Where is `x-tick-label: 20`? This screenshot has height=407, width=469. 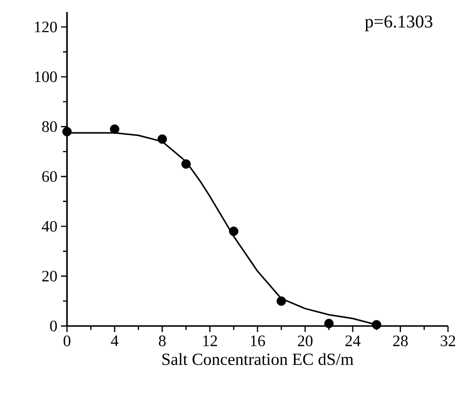 x-tick-label: 20 is located at coordinates (305, 341).